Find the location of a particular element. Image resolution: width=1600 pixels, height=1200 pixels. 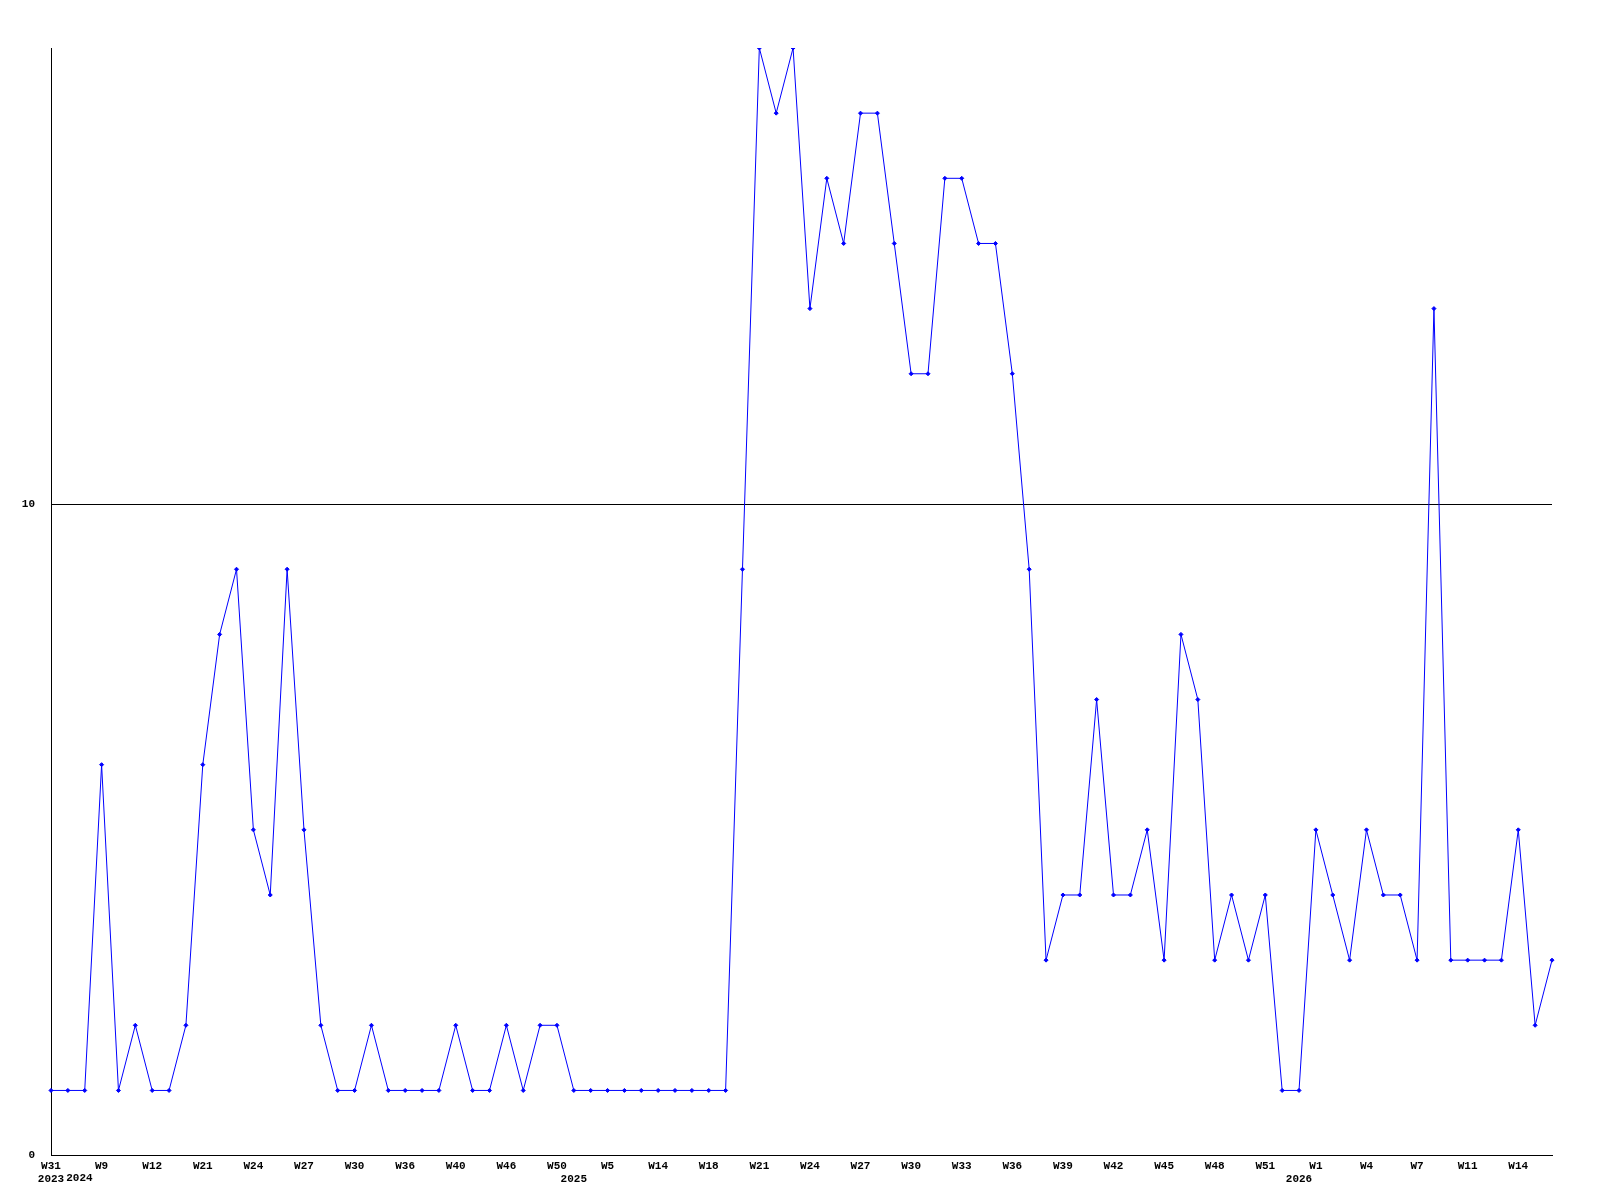

x-tick-label: 2026 is located at coordinates (1299, 1179).